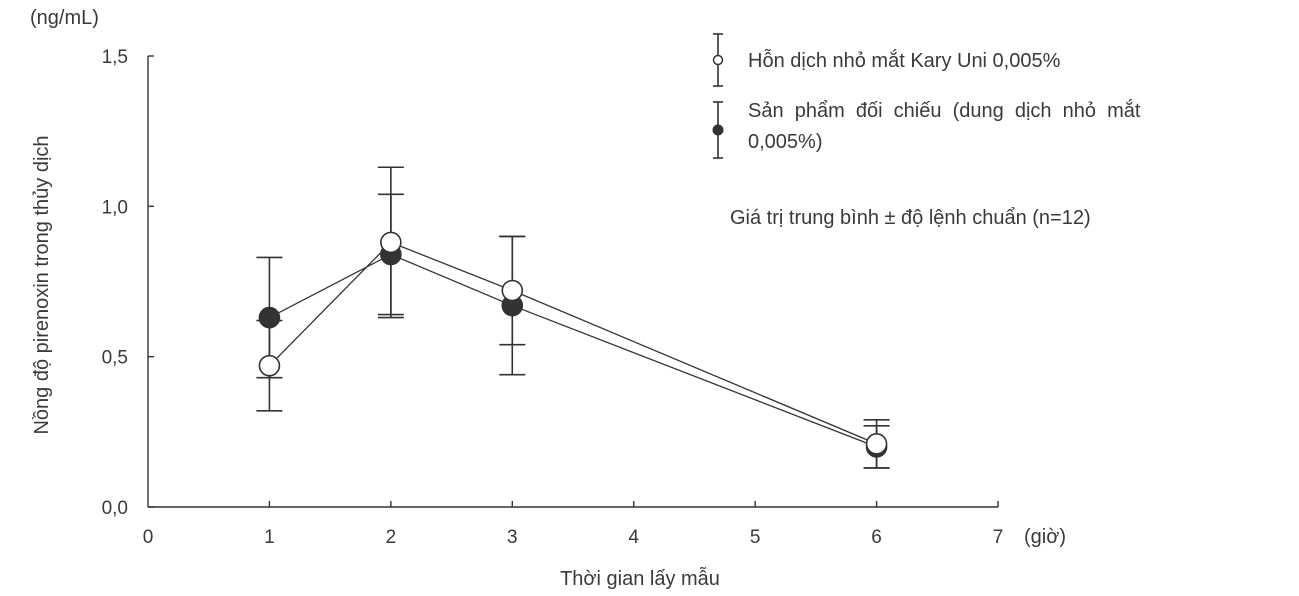 The image size is (1299, 596). Describe the element at coordinates (633, 537) in the screenshot. I see `x-tick-label: 4` at that location.